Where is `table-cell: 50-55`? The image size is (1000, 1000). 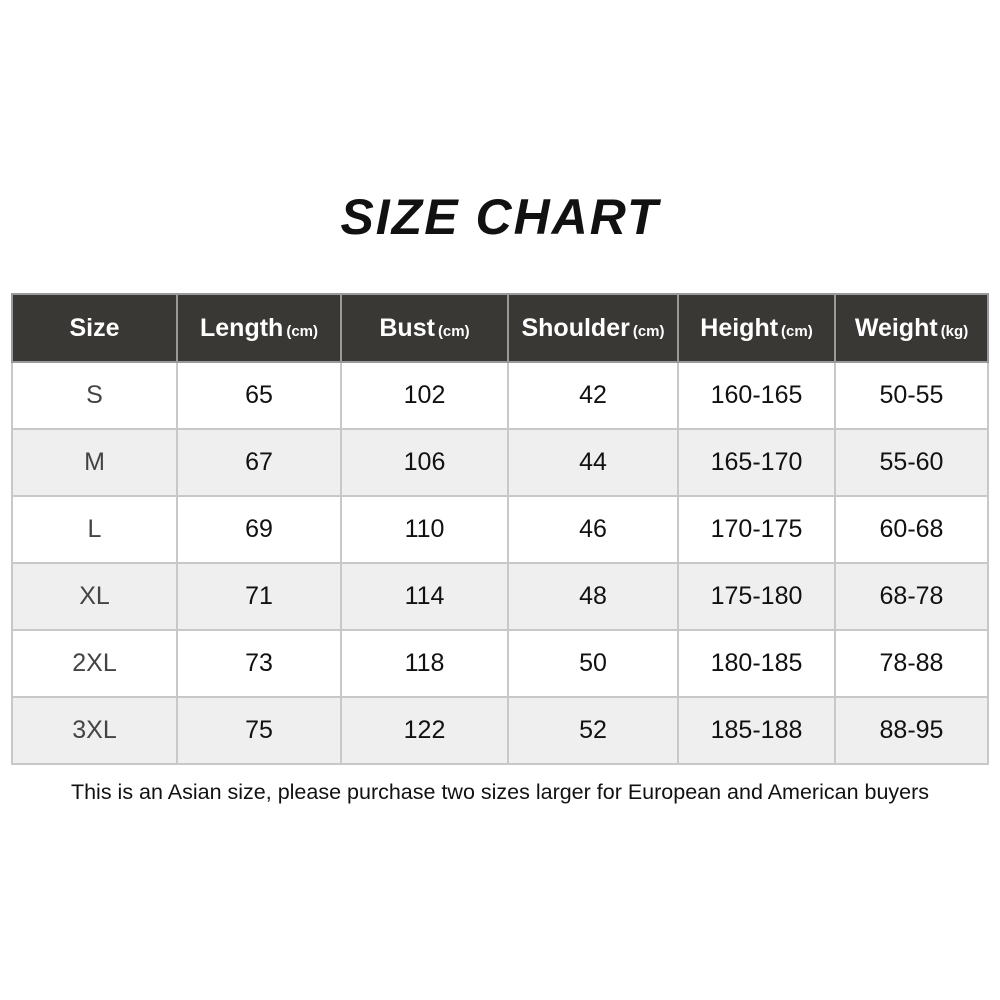
table-cell: 50-55 is located at coordinates (911, 395).